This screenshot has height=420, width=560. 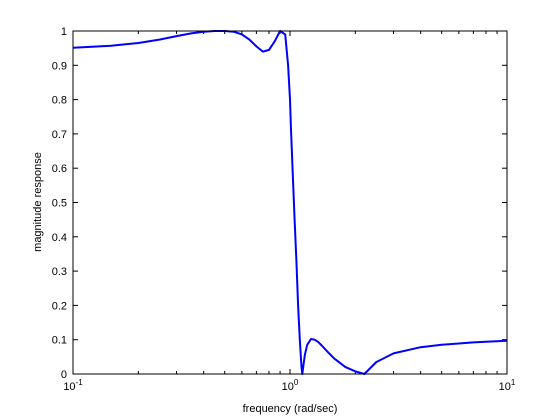 What do you see at coordinates (59, 272) in the screenshot?
I see `y-tick-label: 0.3` at bounding box center [59, 272].